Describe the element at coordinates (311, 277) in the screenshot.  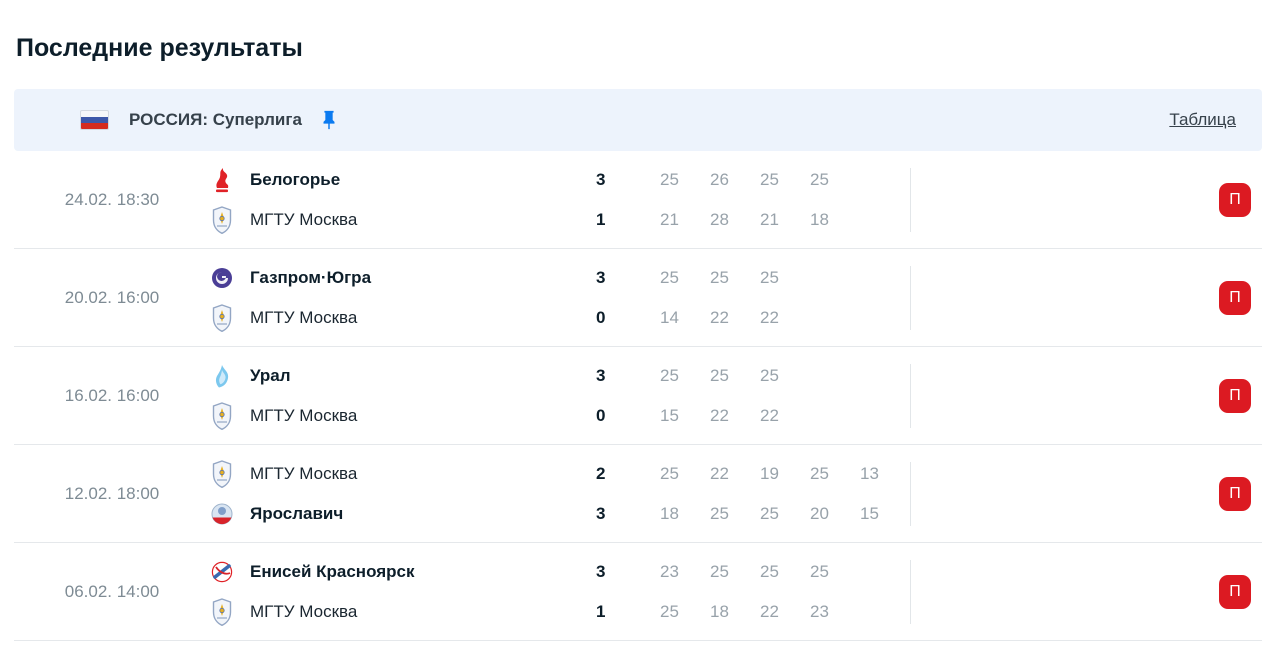
I see `team-name: Газпром·Югра` at that location.